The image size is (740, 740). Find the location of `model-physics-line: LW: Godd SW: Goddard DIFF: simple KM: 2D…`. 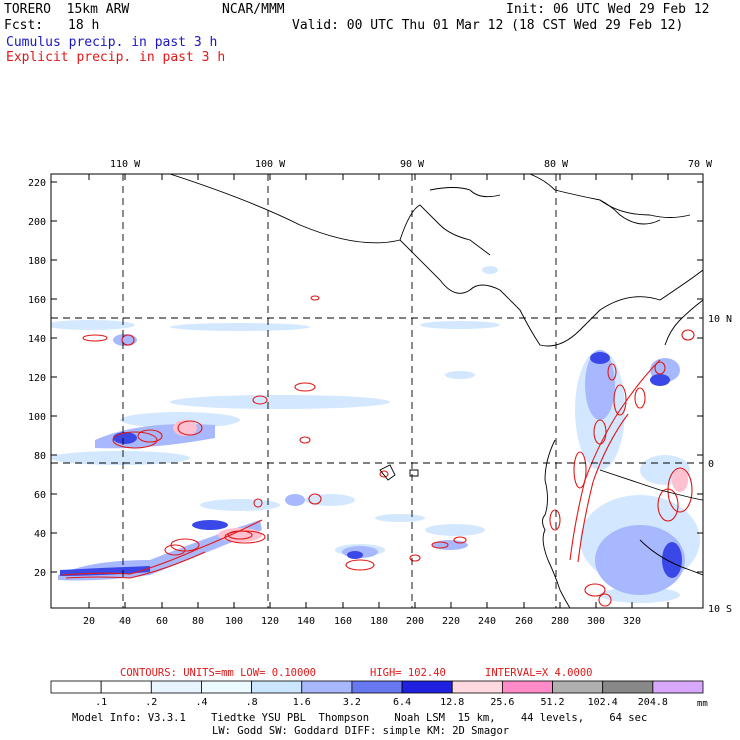

model-physics-line: LW: Godd SW: Goddard DIFF: simple KM: 2D… is located at coordinates (361, 731).